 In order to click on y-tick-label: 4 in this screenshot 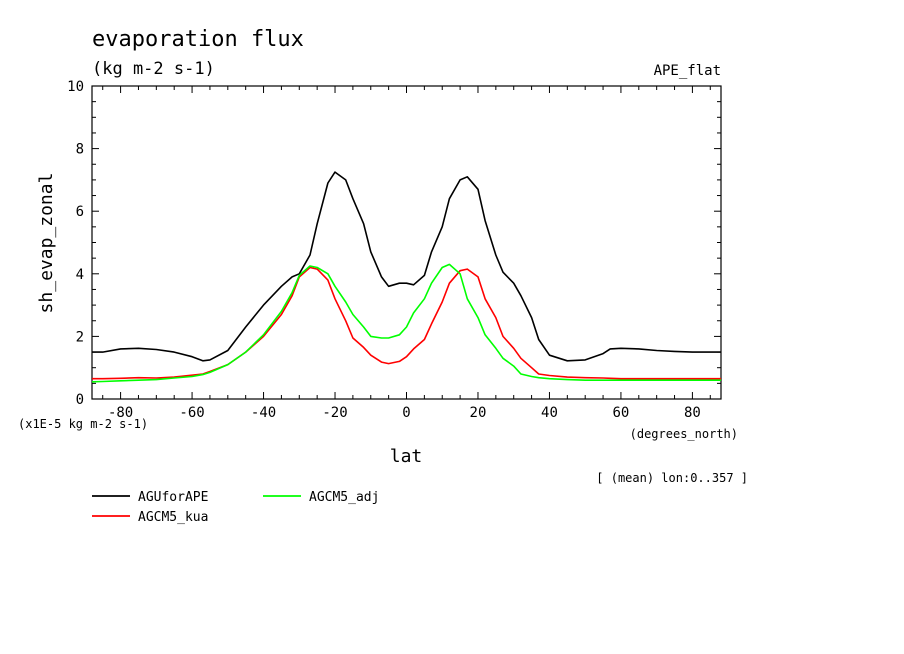, I will do `click(80, 275)`.